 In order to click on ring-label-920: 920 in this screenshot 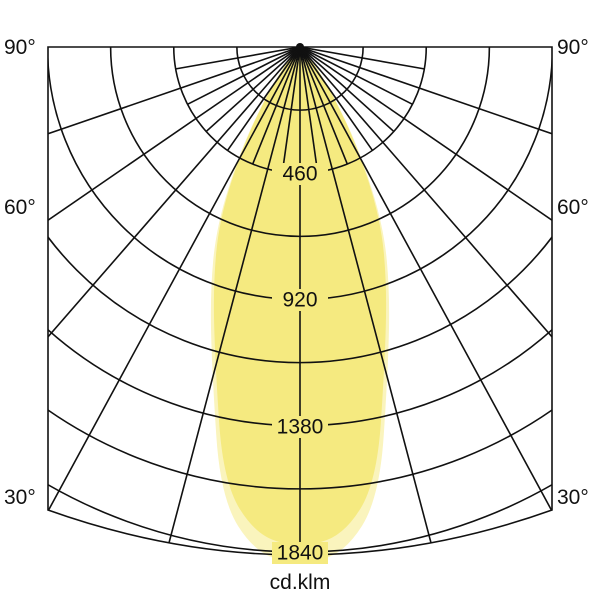, I will do `click(300, 300)`.